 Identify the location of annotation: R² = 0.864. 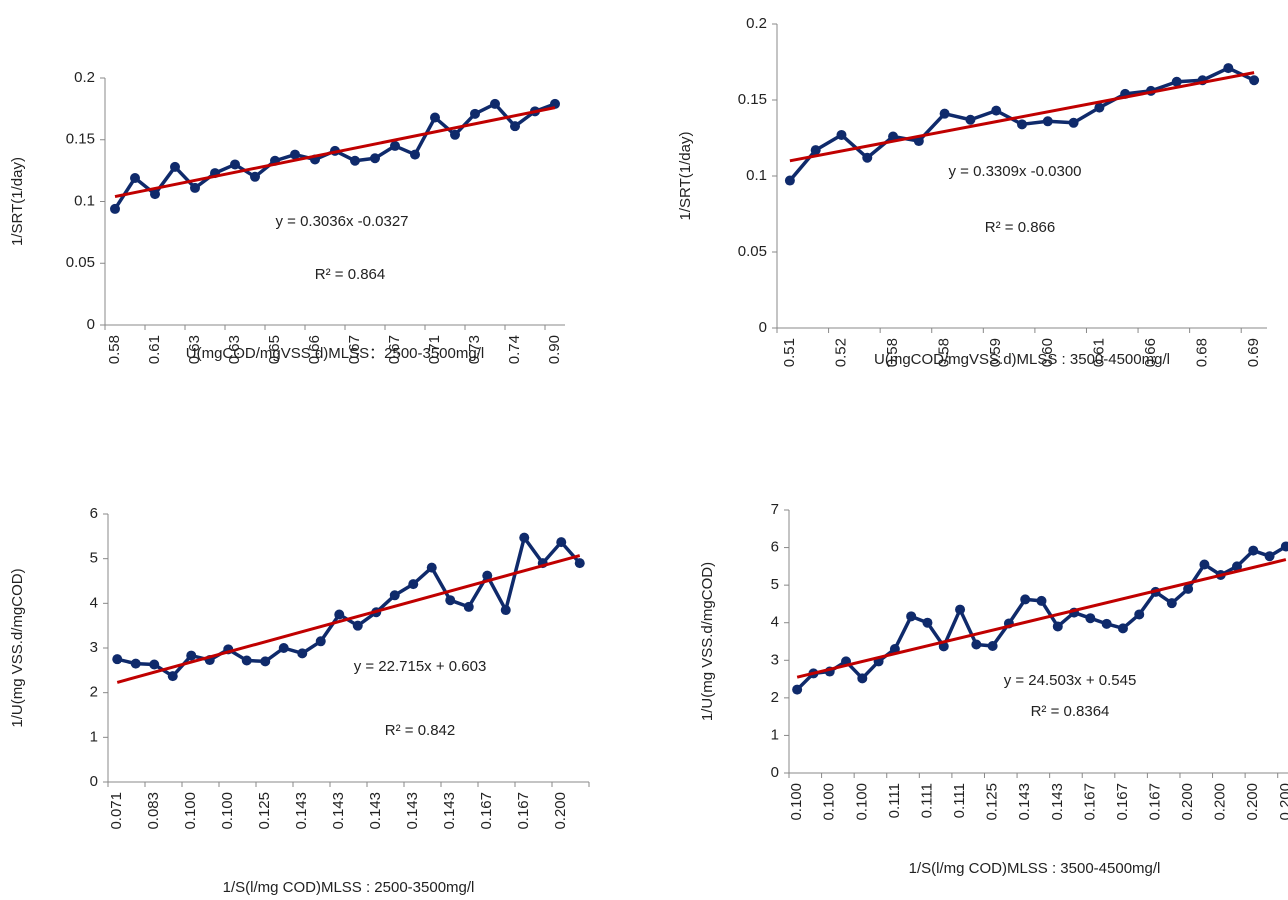
(350, 274).